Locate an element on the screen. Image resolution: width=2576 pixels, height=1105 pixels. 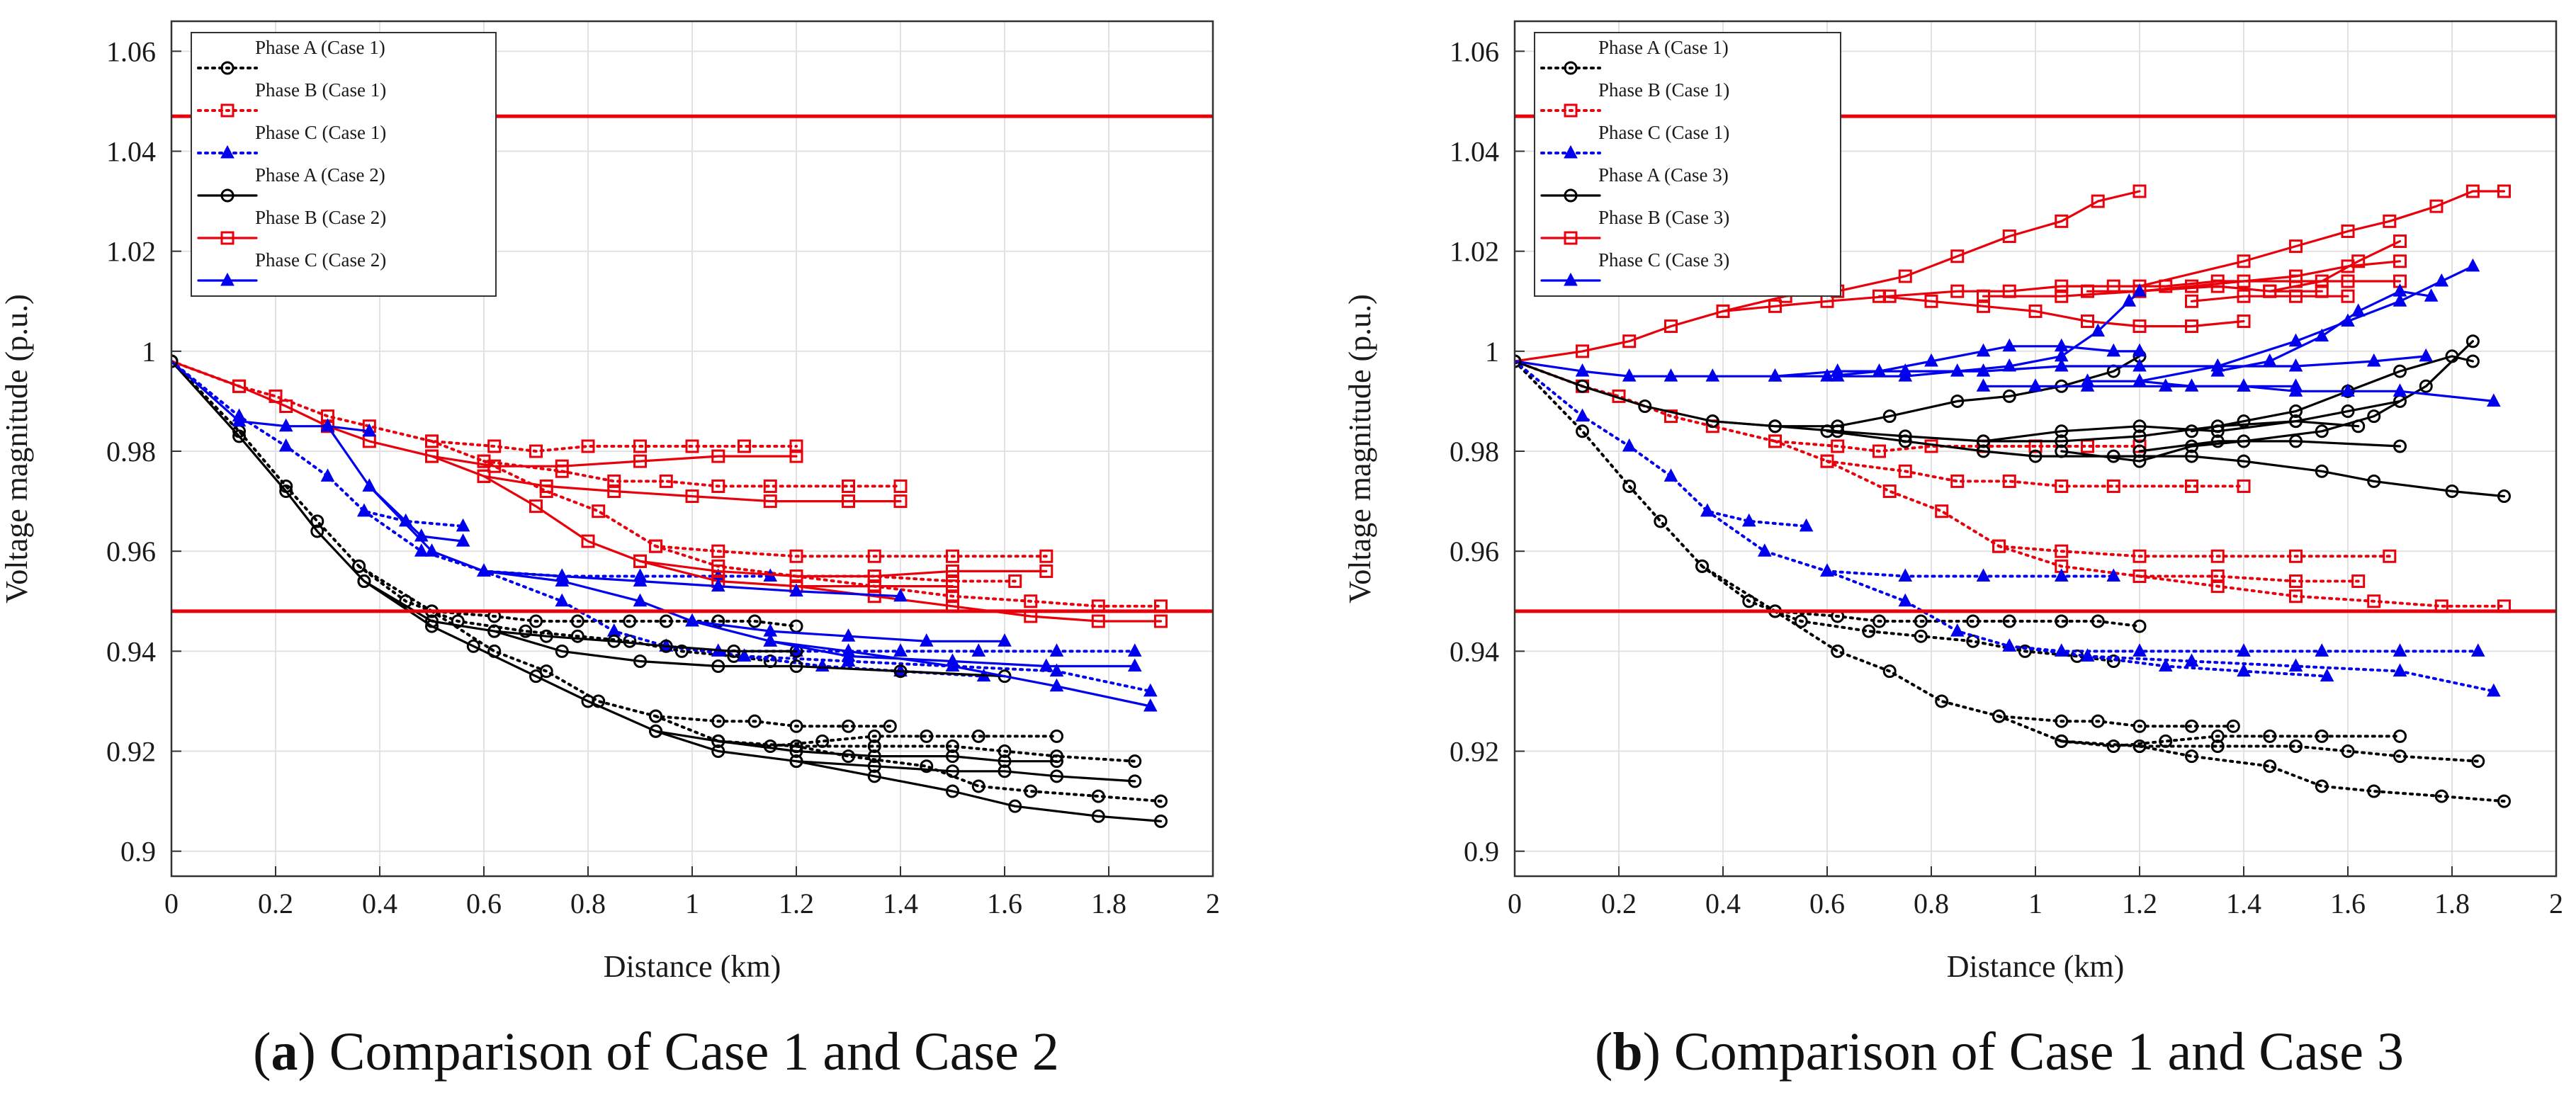
caption-b: (b) Comparison of Case 1 and Case 3 is located at coordinates (1999, 1052).